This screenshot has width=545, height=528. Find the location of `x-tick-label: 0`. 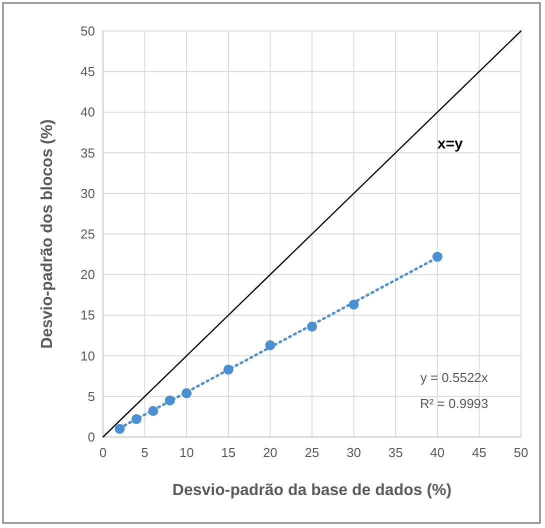

x-tick-label: 0 is located at coordinates (103, 452).